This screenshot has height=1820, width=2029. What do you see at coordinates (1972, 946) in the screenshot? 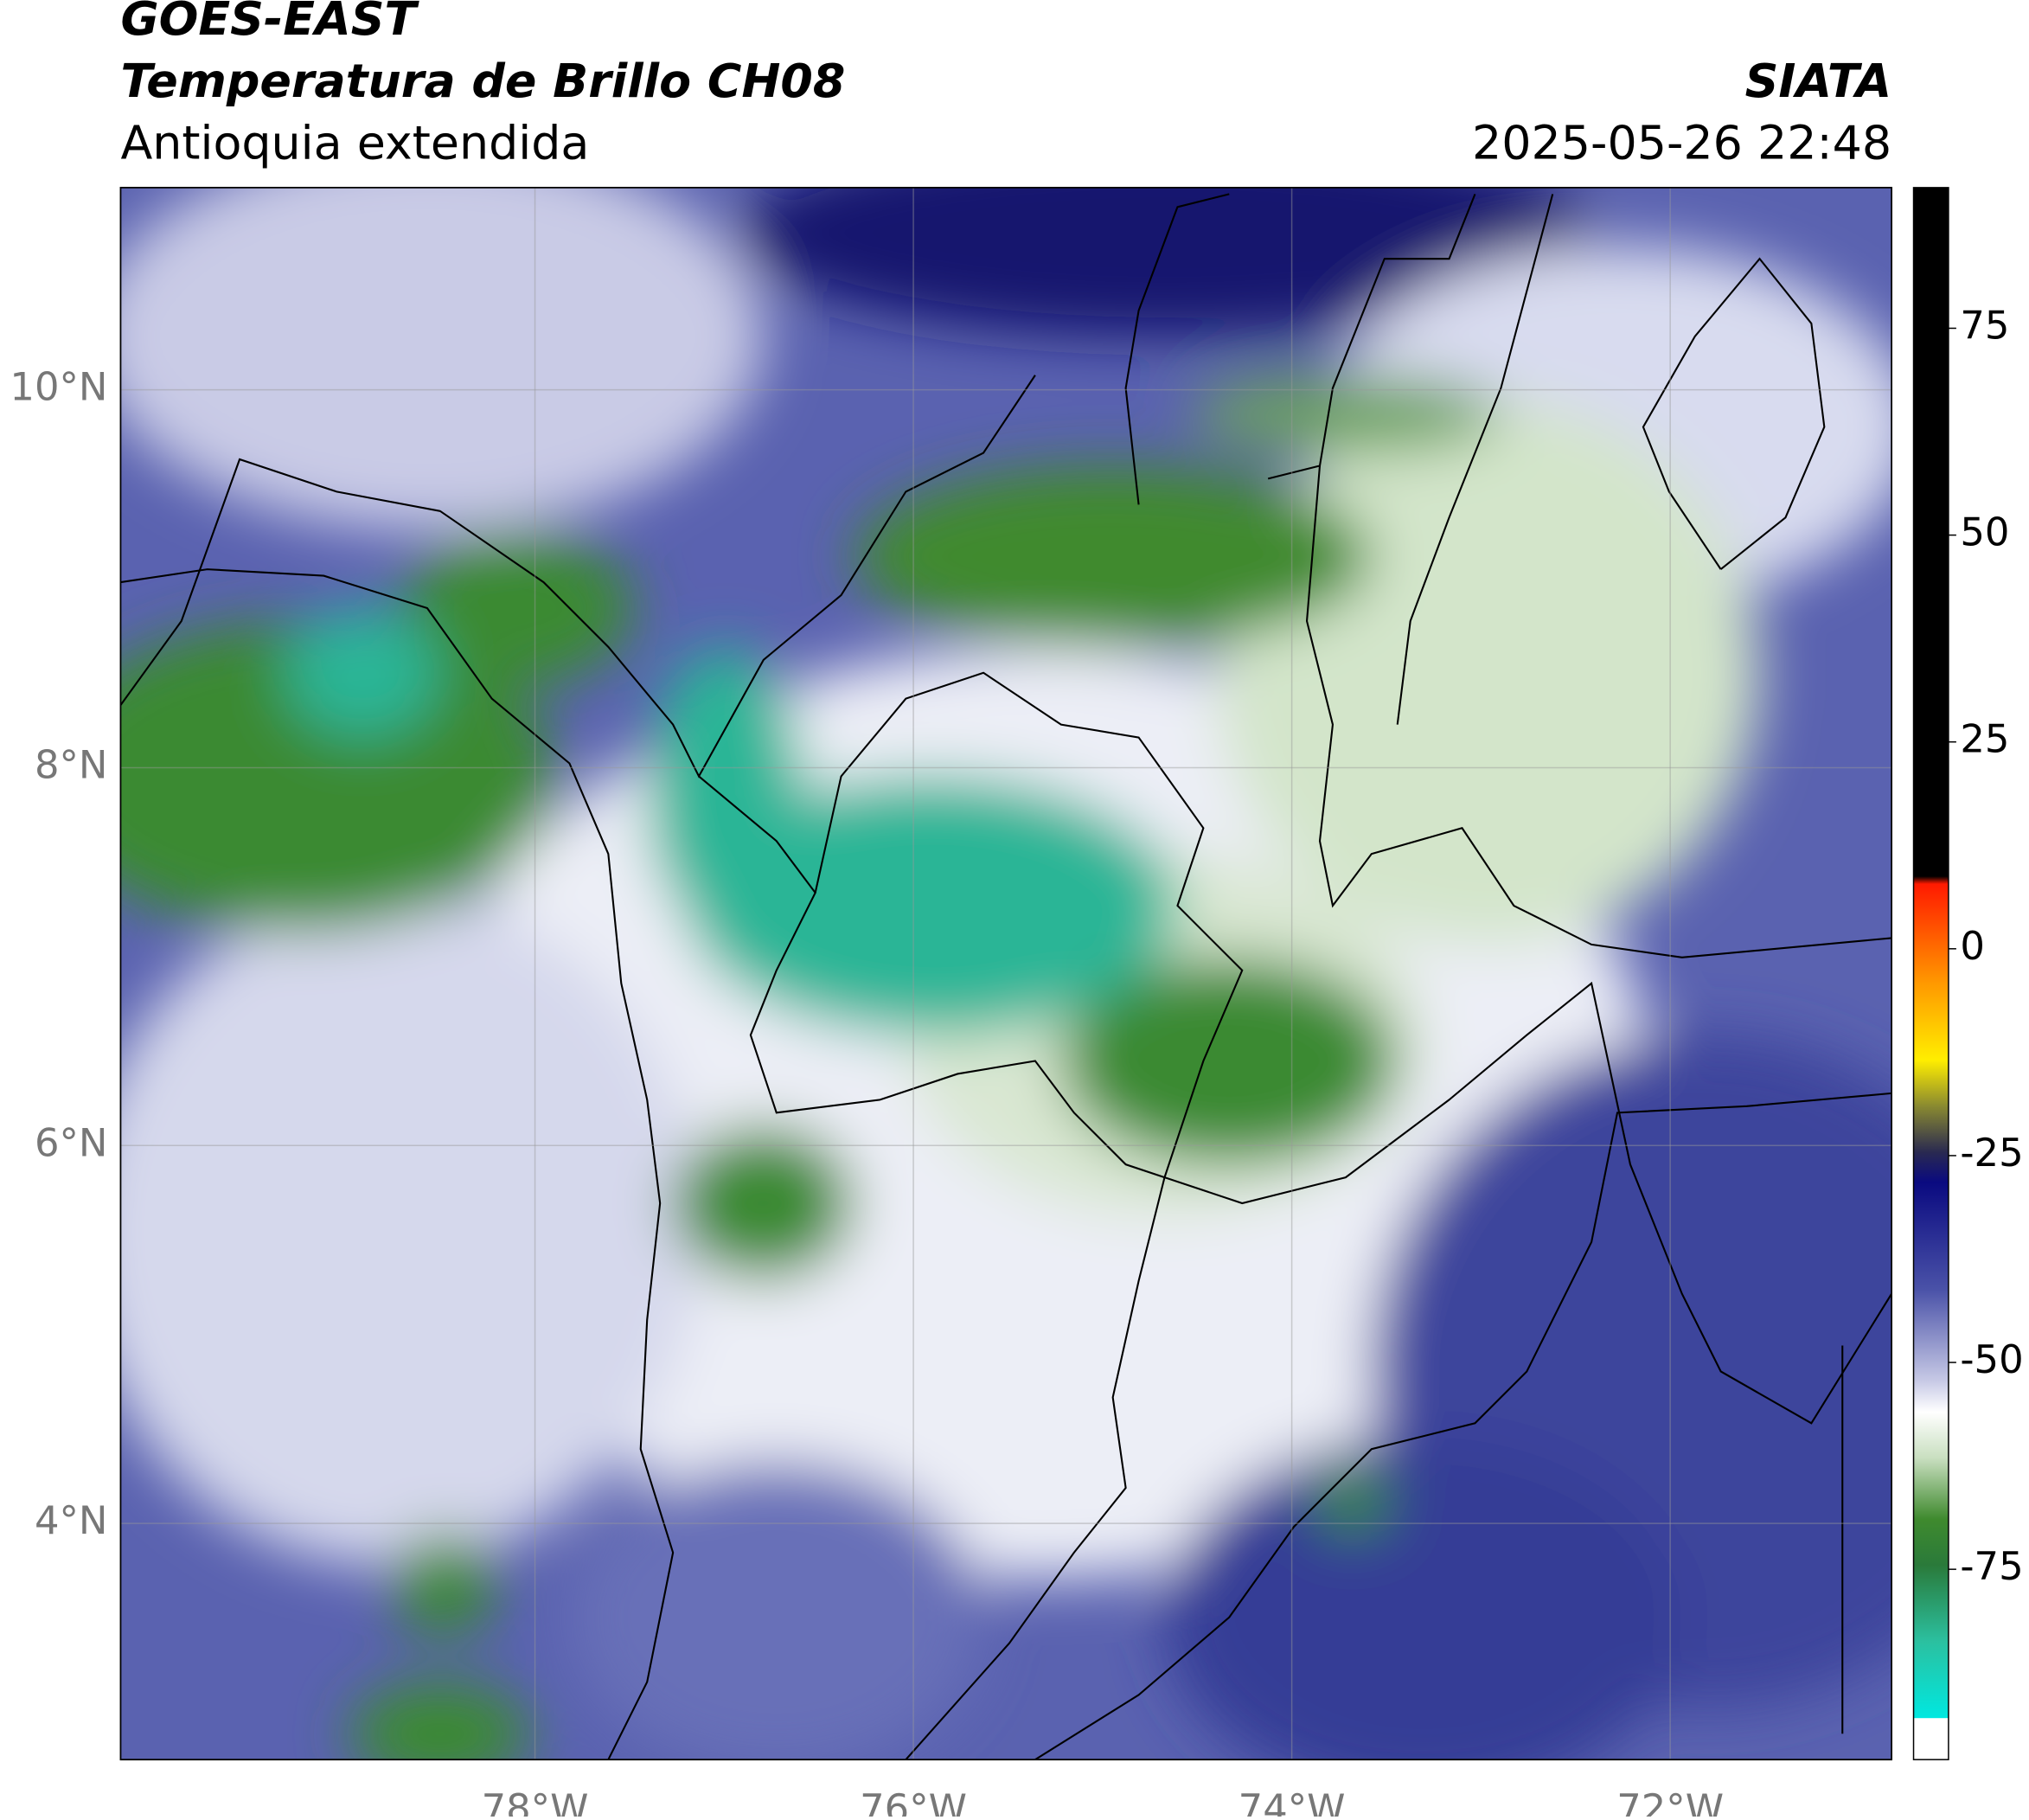
I see `colorbar-tick-label: 0` at bounding box center [1972, 946].